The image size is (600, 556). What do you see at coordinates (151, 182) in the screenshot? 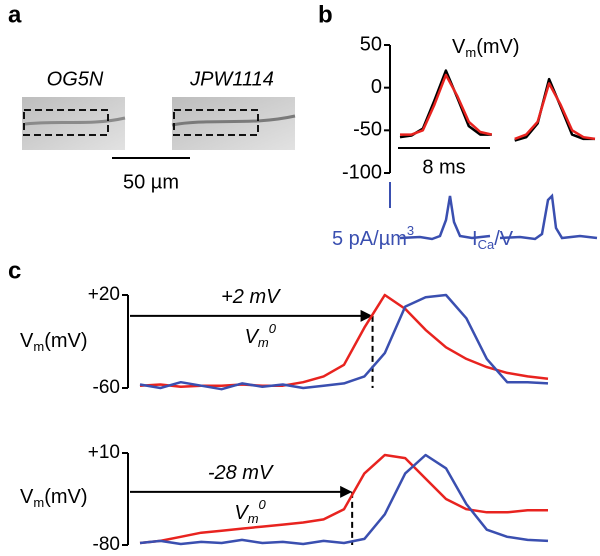
I see `scale-bar-label: 50 µm` at bounding box center [151, 182].